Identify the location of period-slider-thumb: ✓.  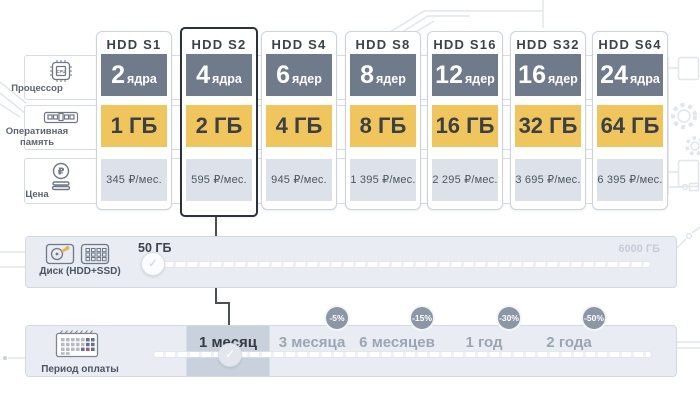
(230, 355).